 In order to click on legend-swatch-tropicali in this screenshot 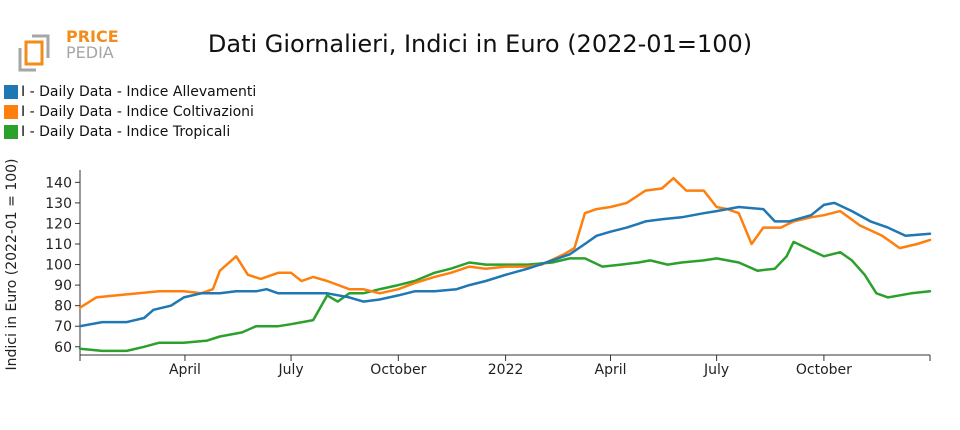, I will do `click(11, 132)`.